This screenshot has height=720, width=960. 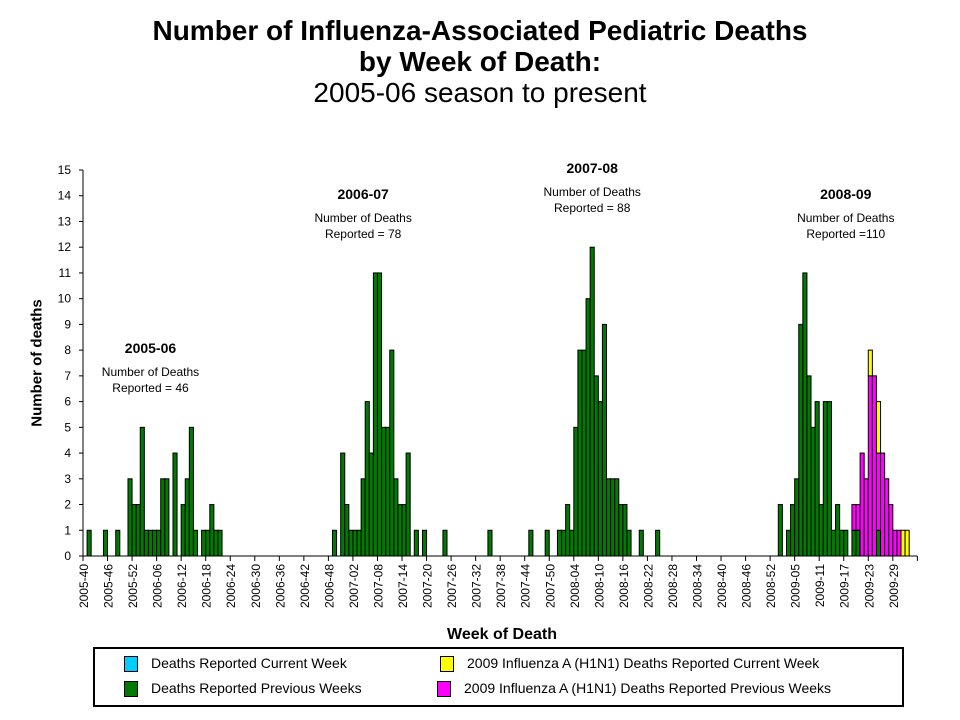 I want to click on x-tick-label: 2006-36, so click(x=280, y=586).